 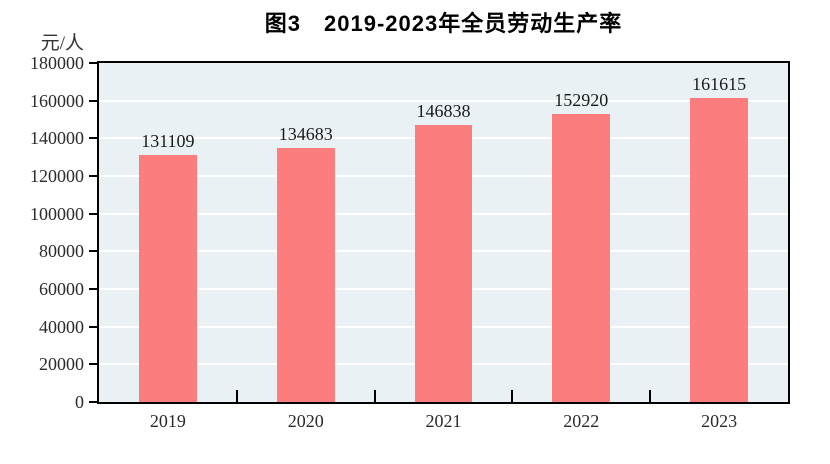 I want to click on gridline, so click(x=443, y=100).